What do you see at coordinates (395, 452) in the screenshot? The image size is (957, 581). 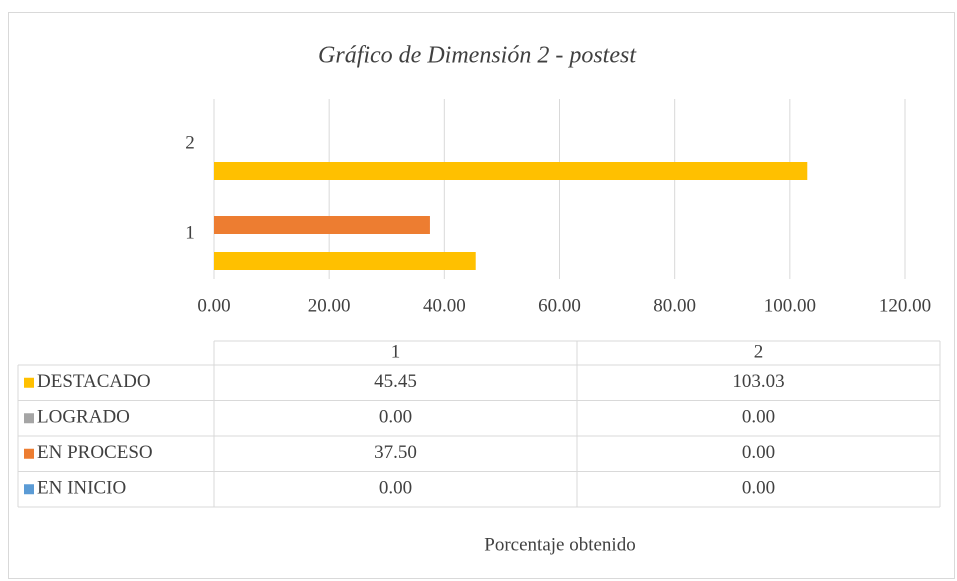 I see `table-cell: 37.50` at bounding box center [395, 452].